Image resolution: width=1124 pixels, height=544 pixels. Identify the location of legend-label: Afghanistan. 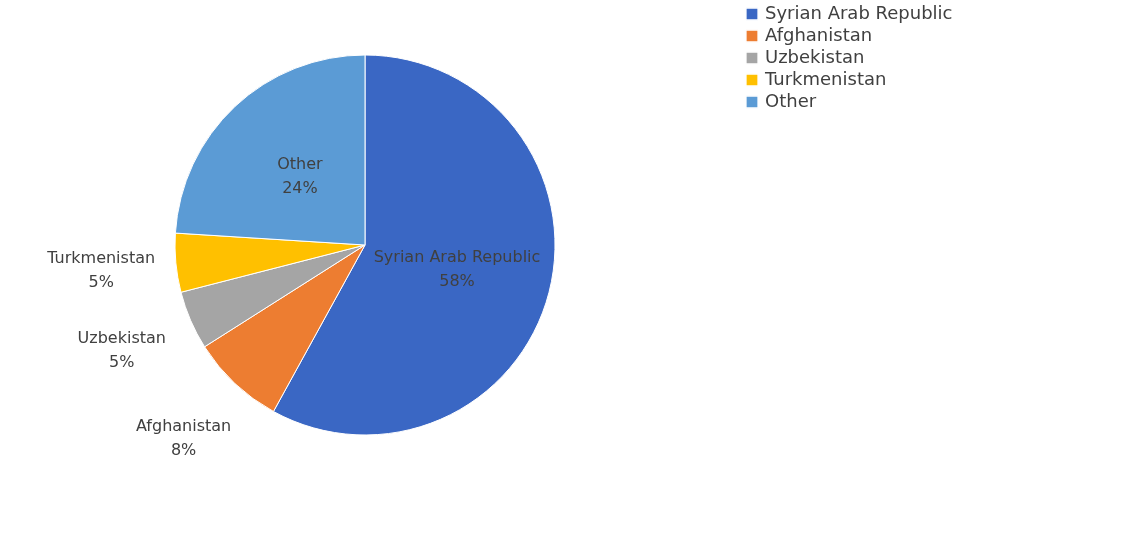
(819, 34).